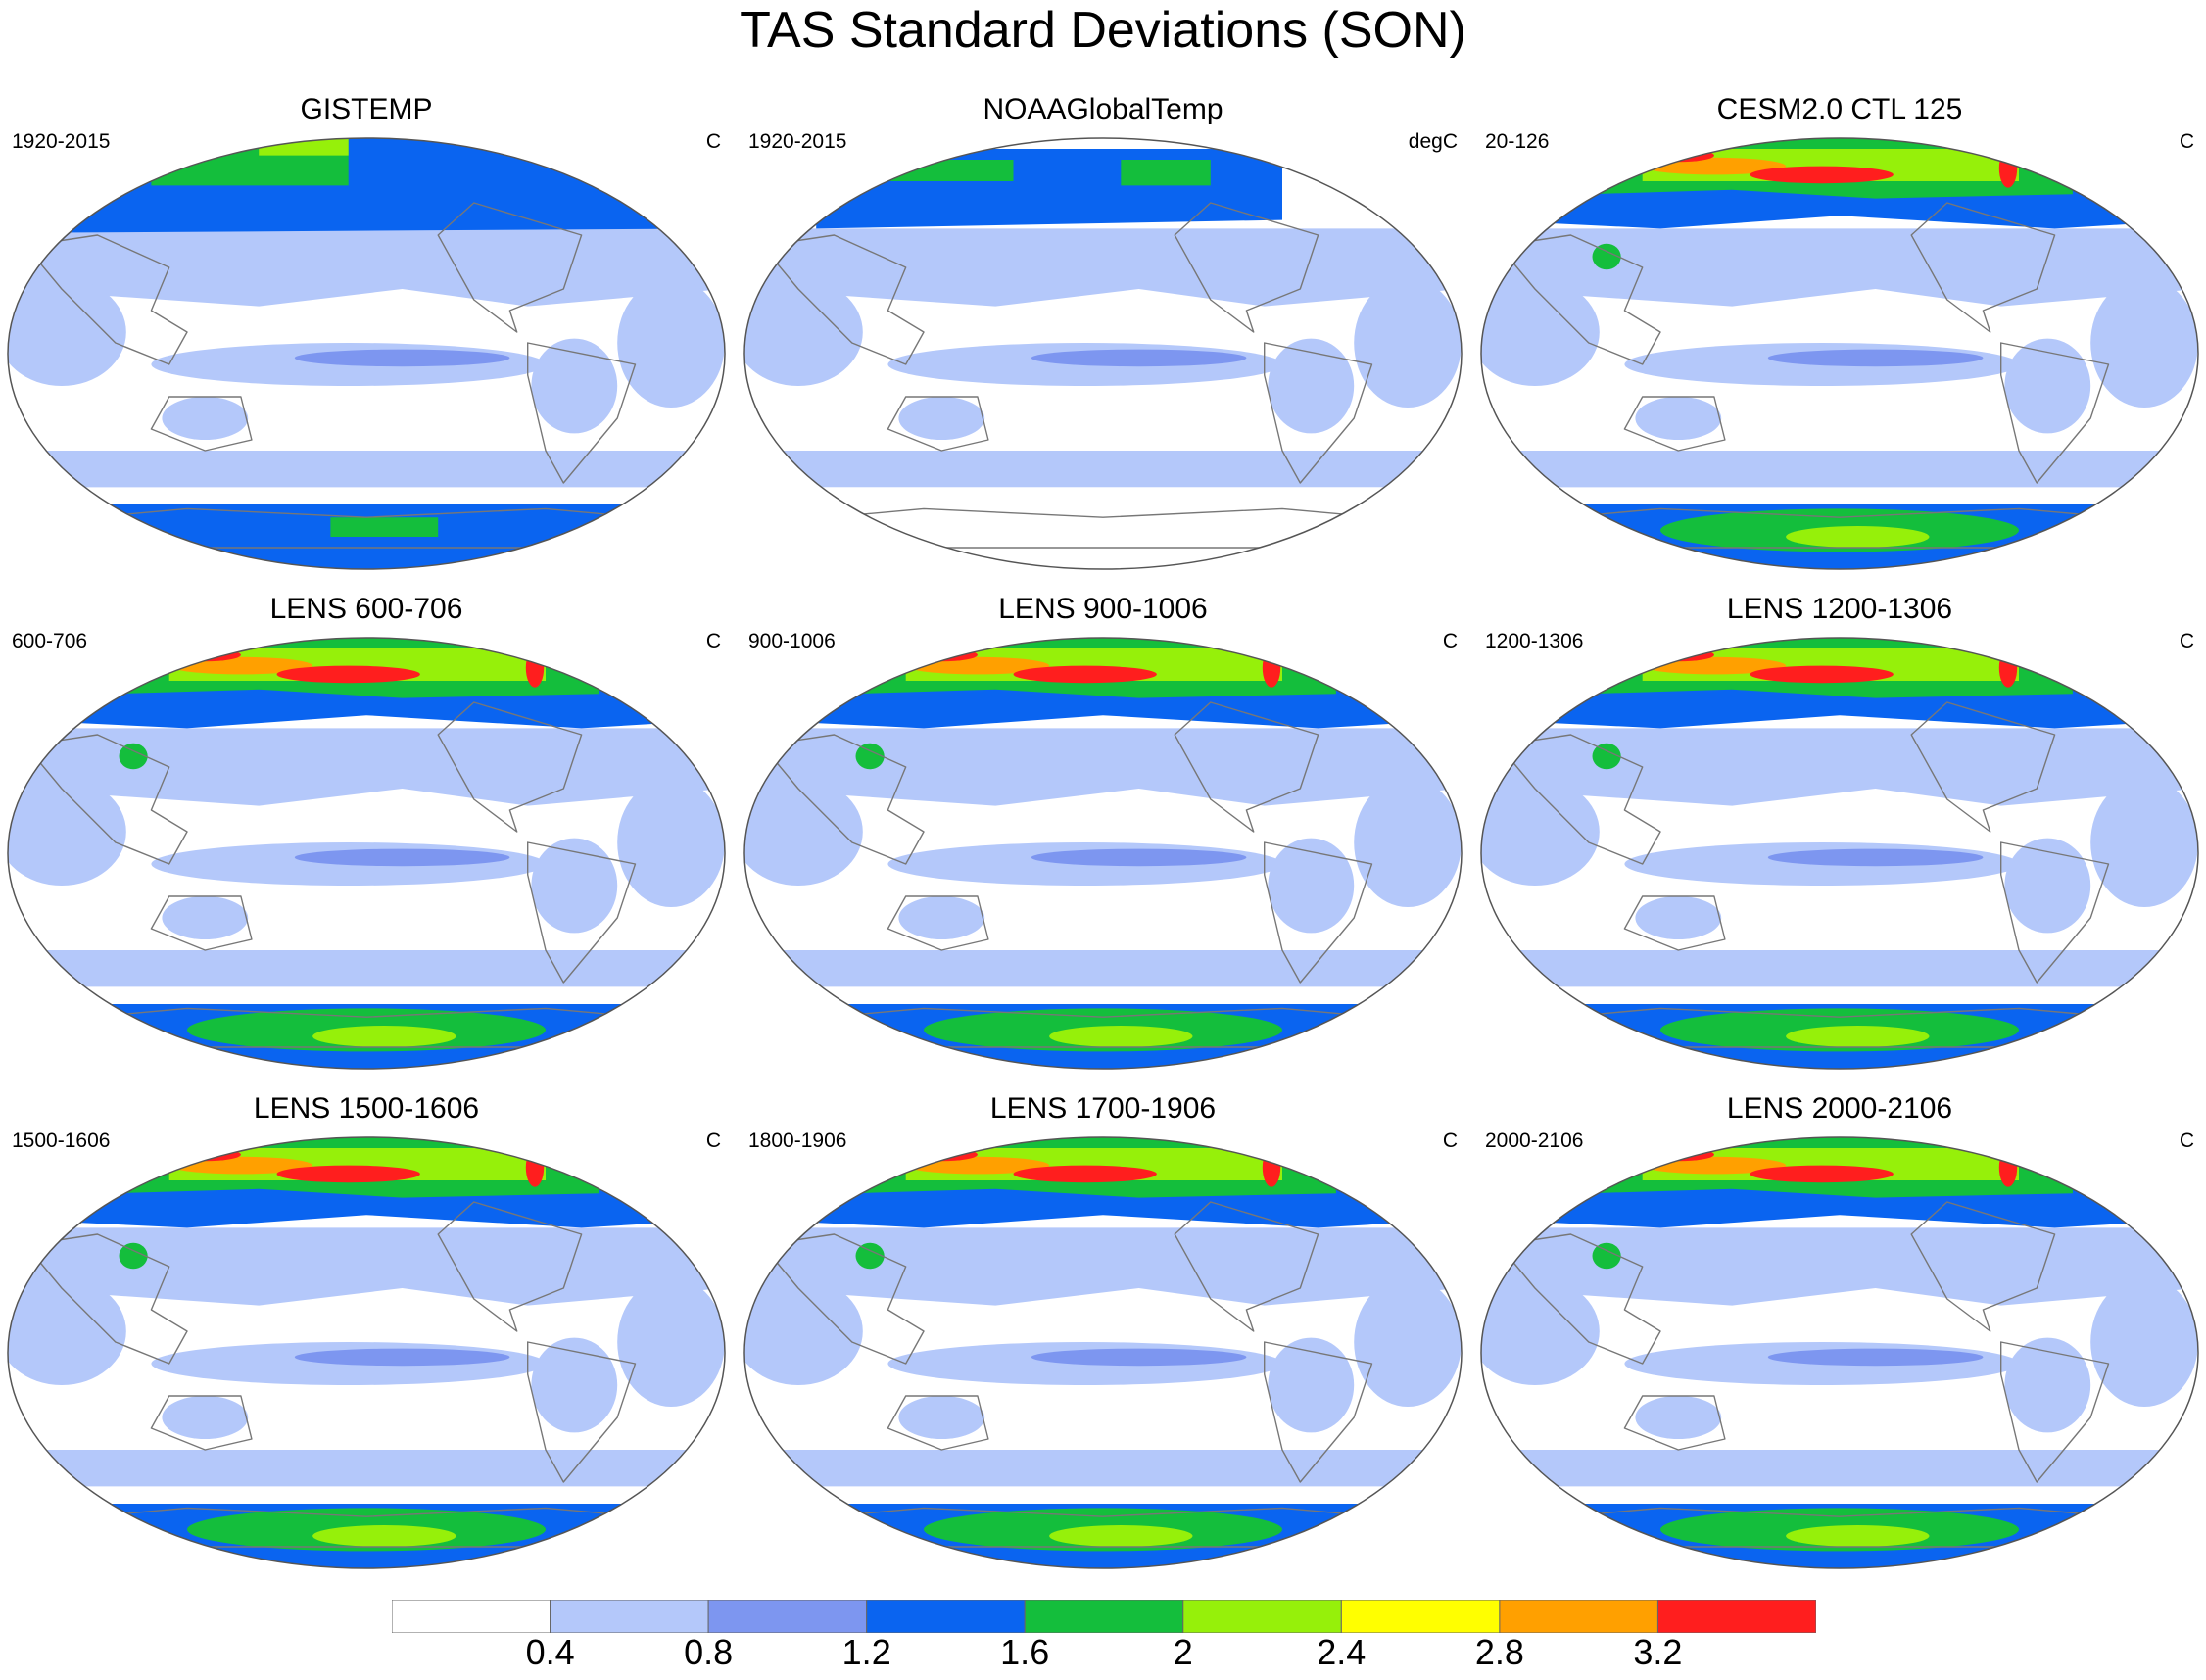  Describe the element at coordinates (61, 1140) in the screenshot. I see `panel-period: 1500-1606` at that location.